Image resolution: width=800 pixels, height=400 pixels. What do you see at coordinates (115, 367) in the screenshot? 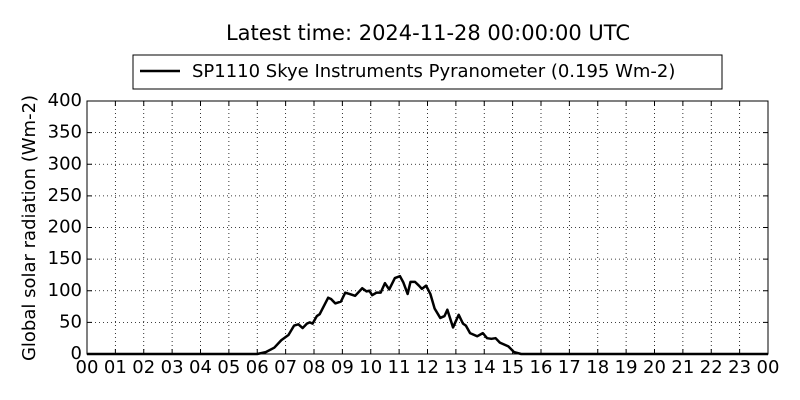
I see `x-tick-label: 01` at bounding box center [115, 367].